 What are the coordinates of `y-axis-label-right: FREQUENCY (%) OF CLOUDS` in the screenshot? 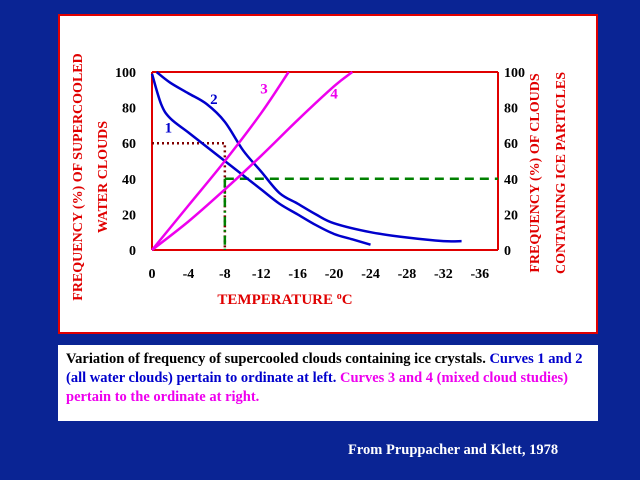 It's located at (535, 172).